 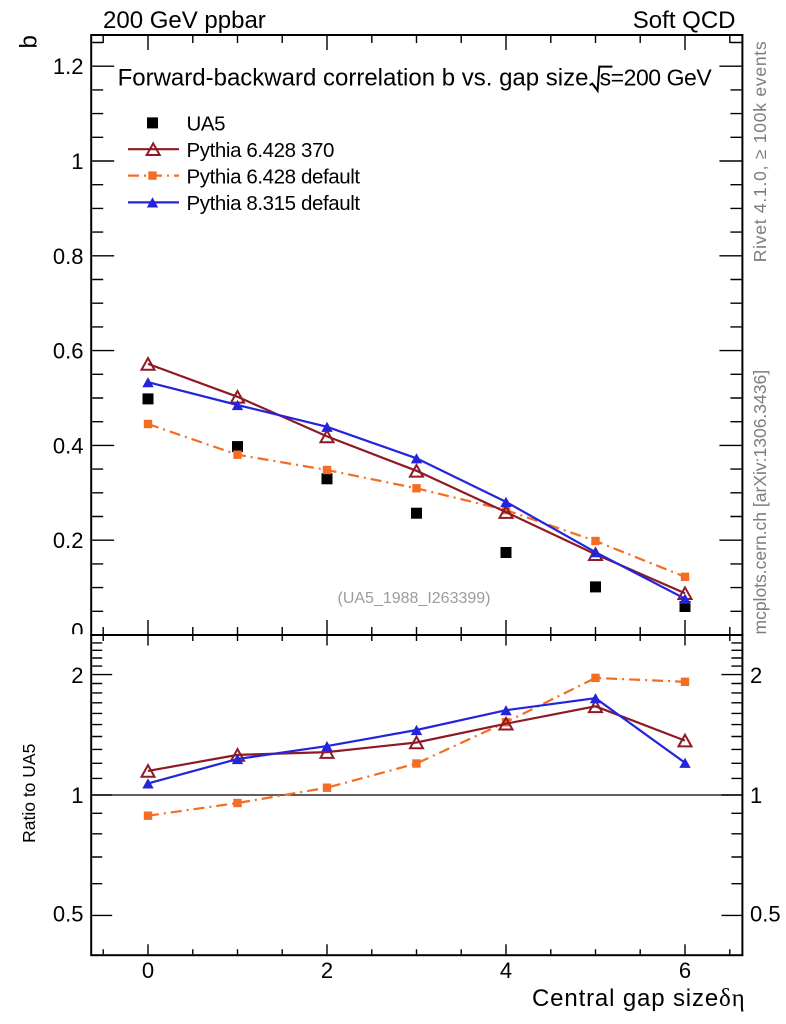 What do you see at coordinates (148, 970) in the screenshot?
I see `svg-text: 0` at bounding box center [148, 970].